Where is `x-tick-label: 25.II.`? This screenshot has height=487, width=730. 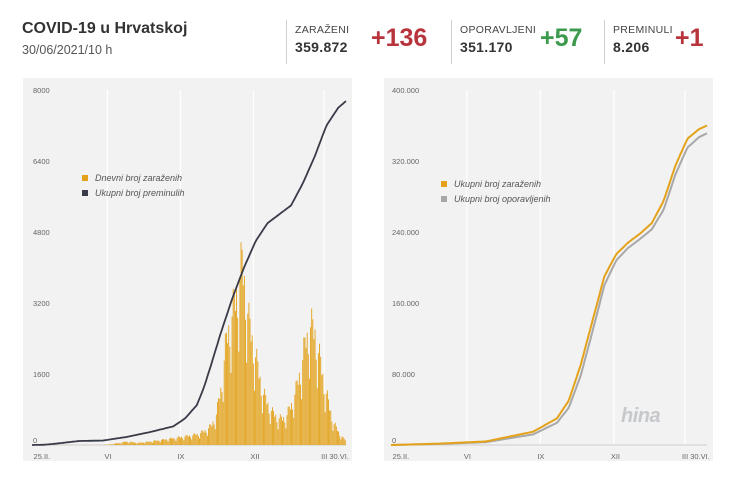 x-tick-label: 25.II. is located at coordinates (401, 456).